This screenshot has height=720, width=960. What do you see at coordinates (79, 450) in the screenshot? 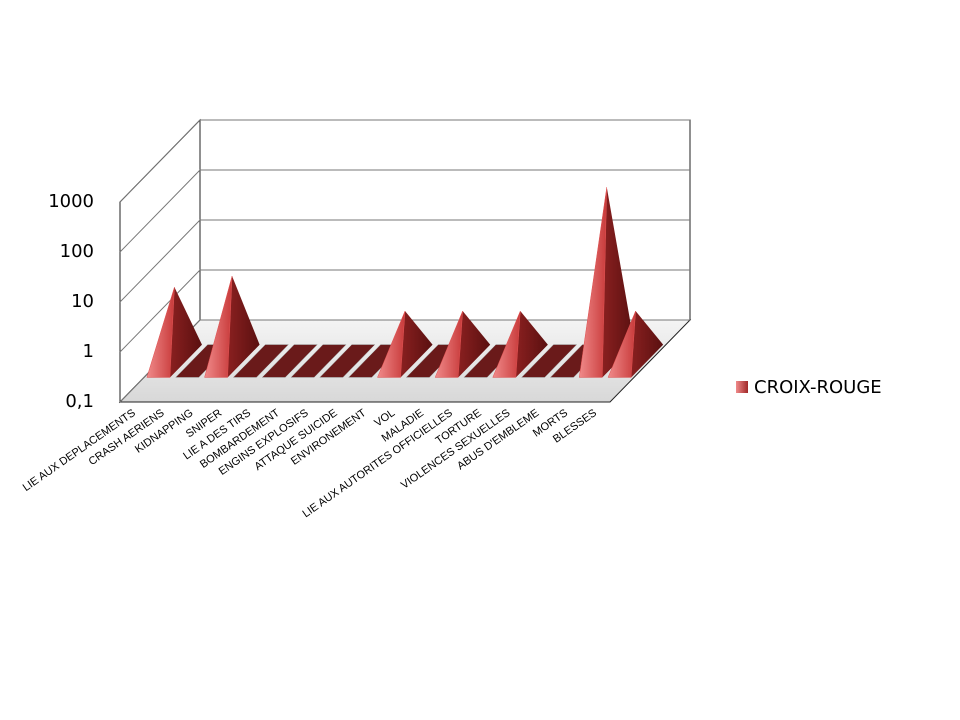
I see `x-tick-label: LIE AUX DEPLACEMENTS` at bounding box center [79, 450].